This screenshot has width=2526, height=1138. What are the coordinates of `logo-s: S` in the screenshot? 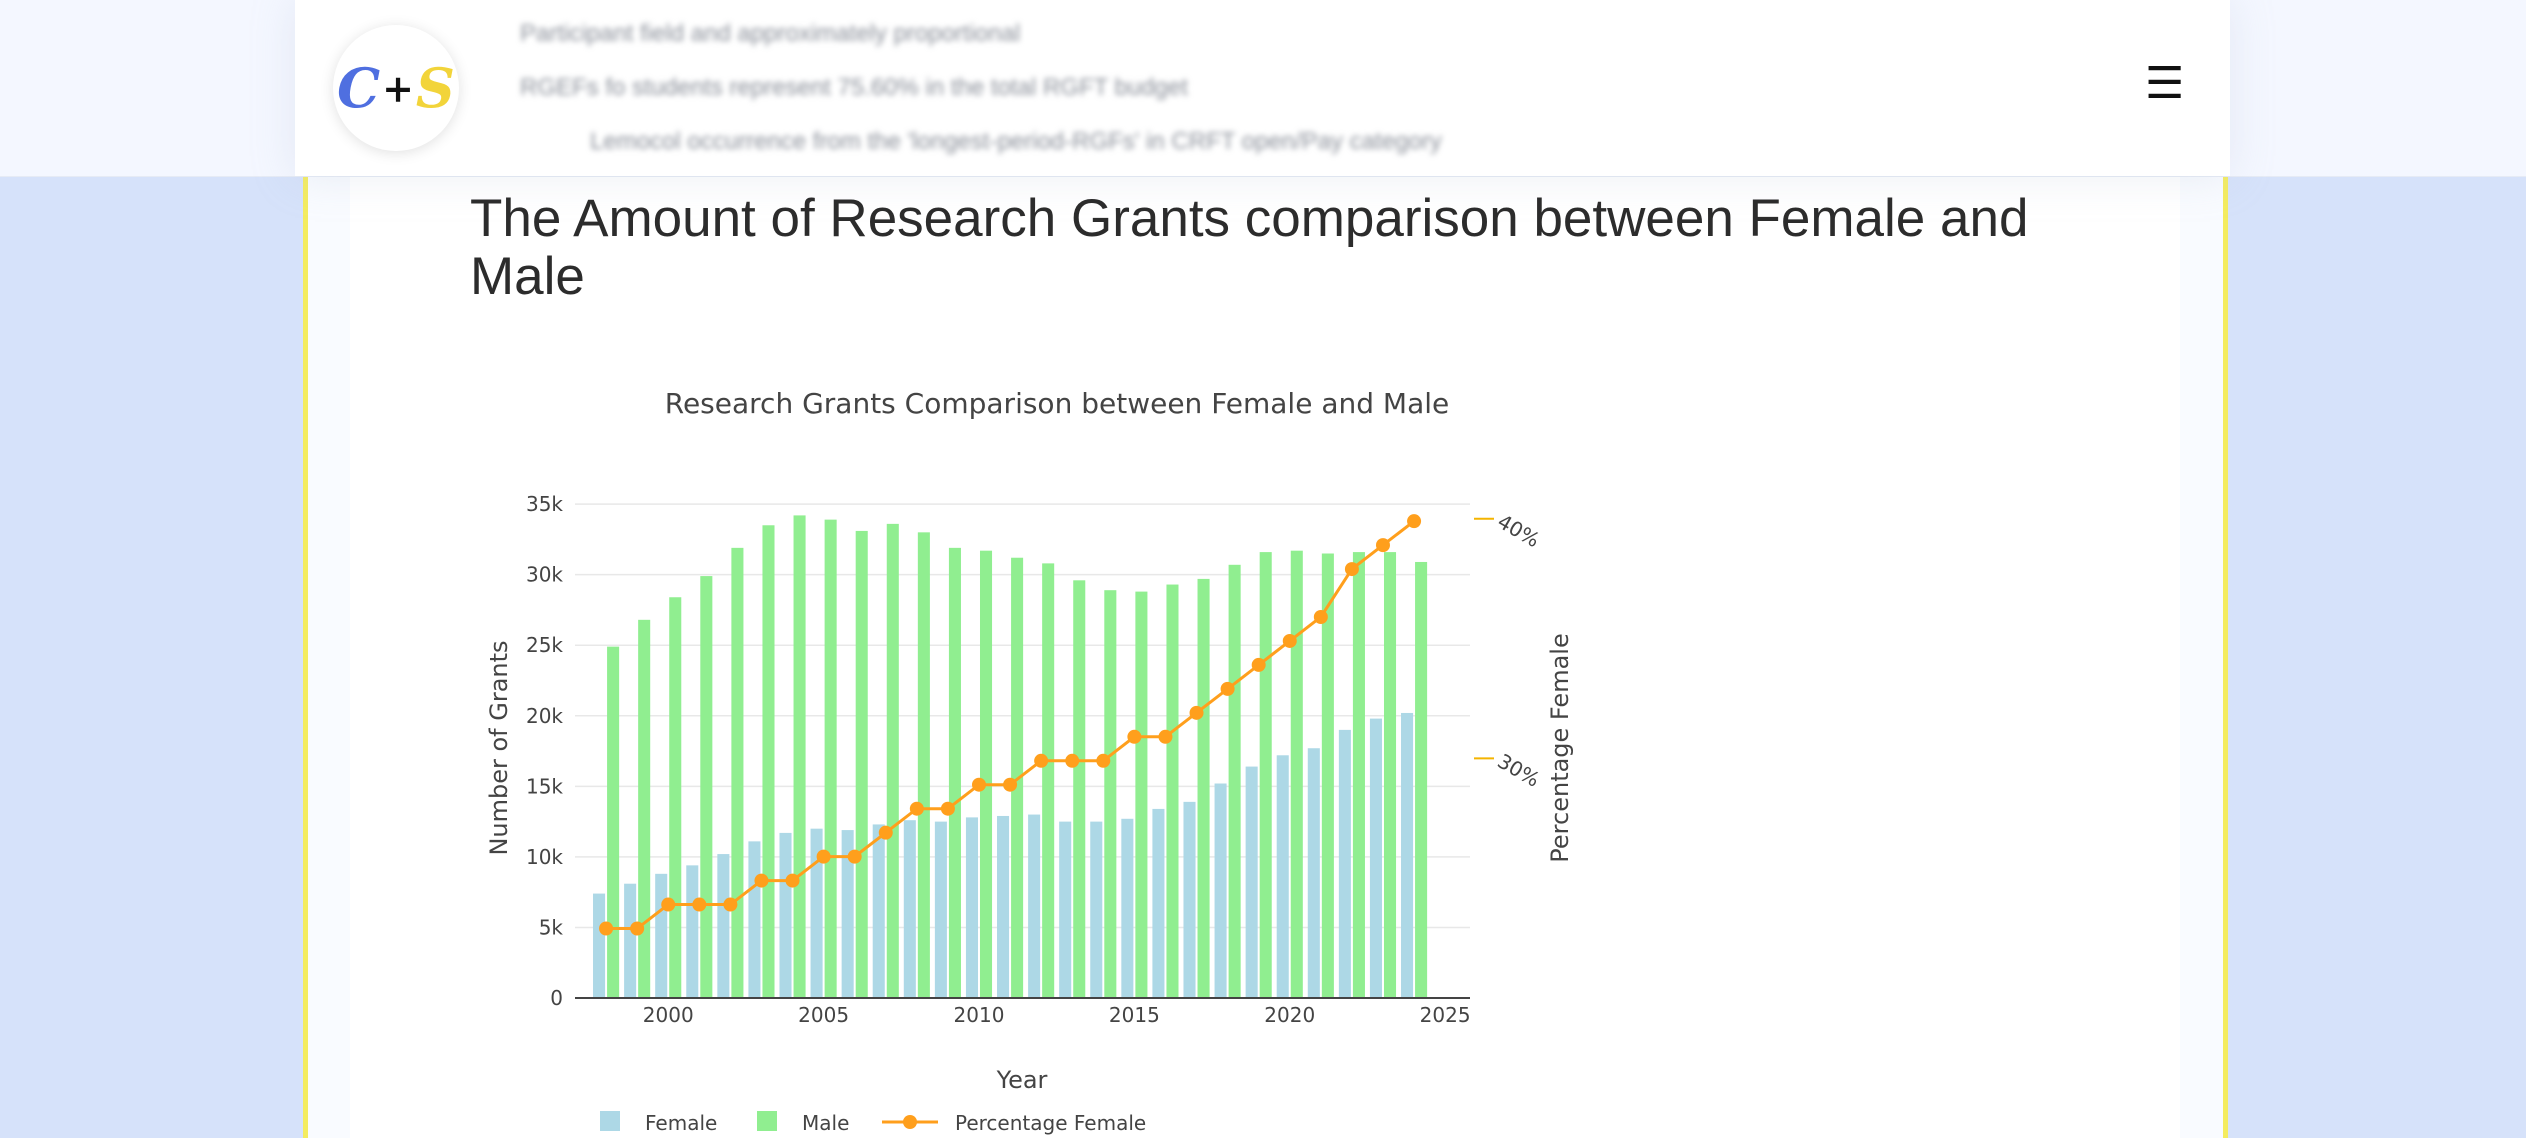 It's located at (435, 88).